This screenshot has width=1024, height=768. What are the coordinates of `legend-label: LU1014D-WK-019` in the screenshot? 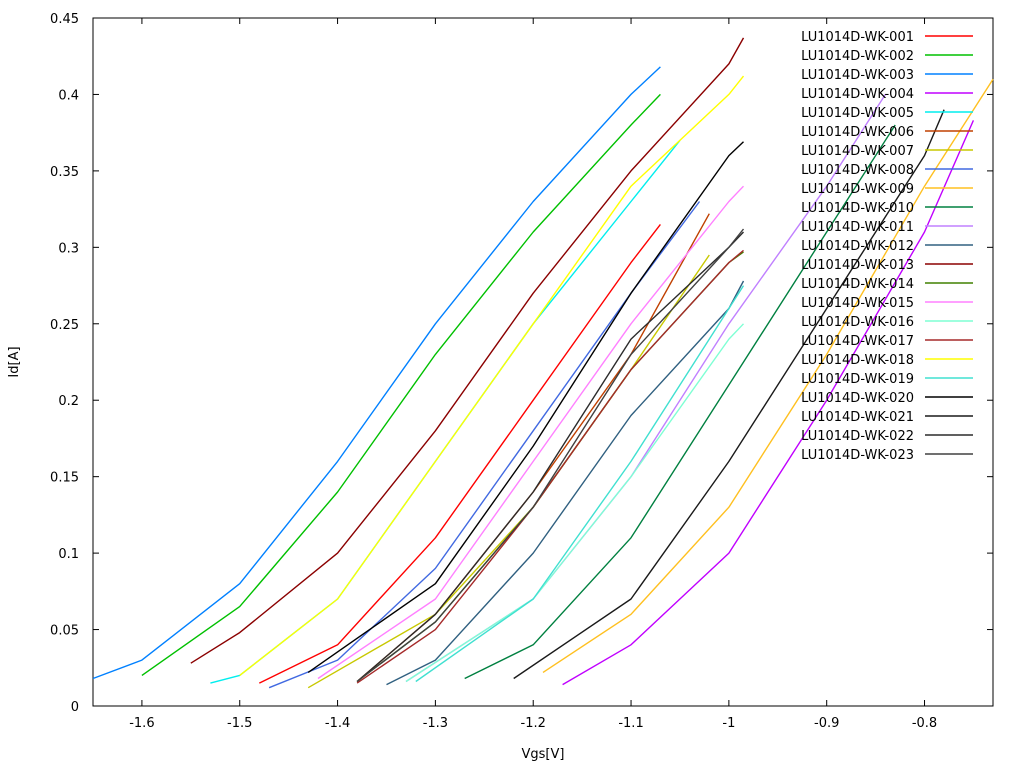 It's located at (857, 379).